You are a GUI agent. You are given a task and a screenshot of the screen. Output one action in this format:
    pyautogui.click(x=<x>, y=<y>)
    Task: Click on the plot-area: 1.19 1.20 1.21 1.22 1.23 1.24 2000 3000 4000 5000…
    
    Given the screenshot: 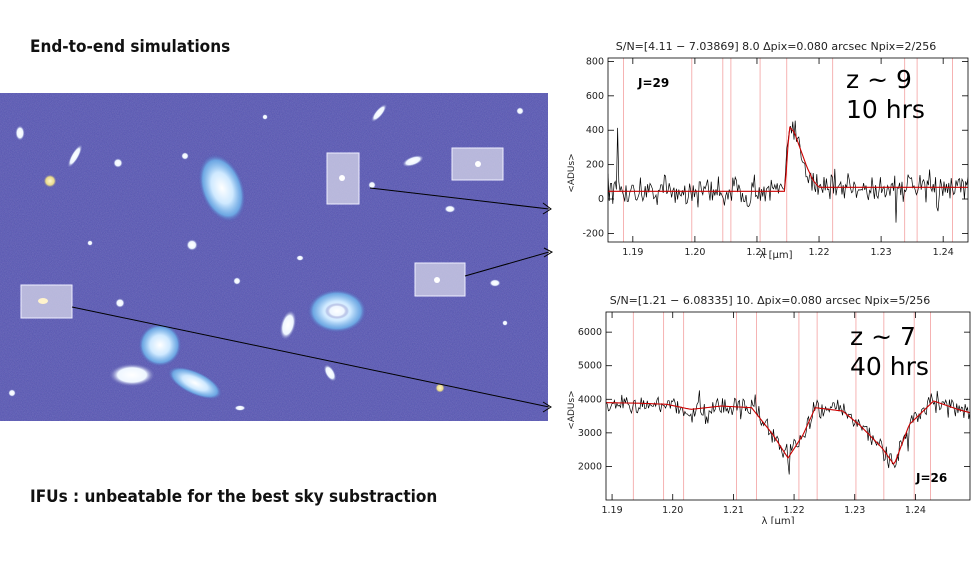 What is the action you would take?
    pyautogui.click(x=774, y=413)
    